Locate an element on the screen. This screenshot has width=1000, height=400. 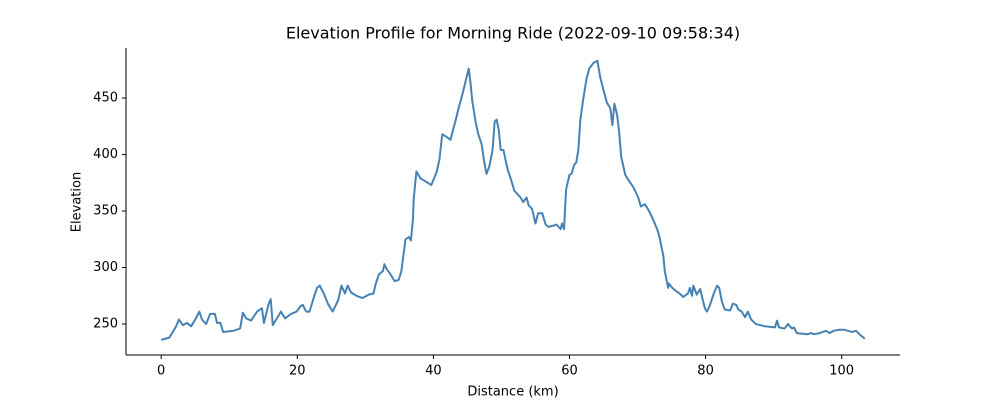
x-tick-label: 0 is located at coordinates (161, 371).